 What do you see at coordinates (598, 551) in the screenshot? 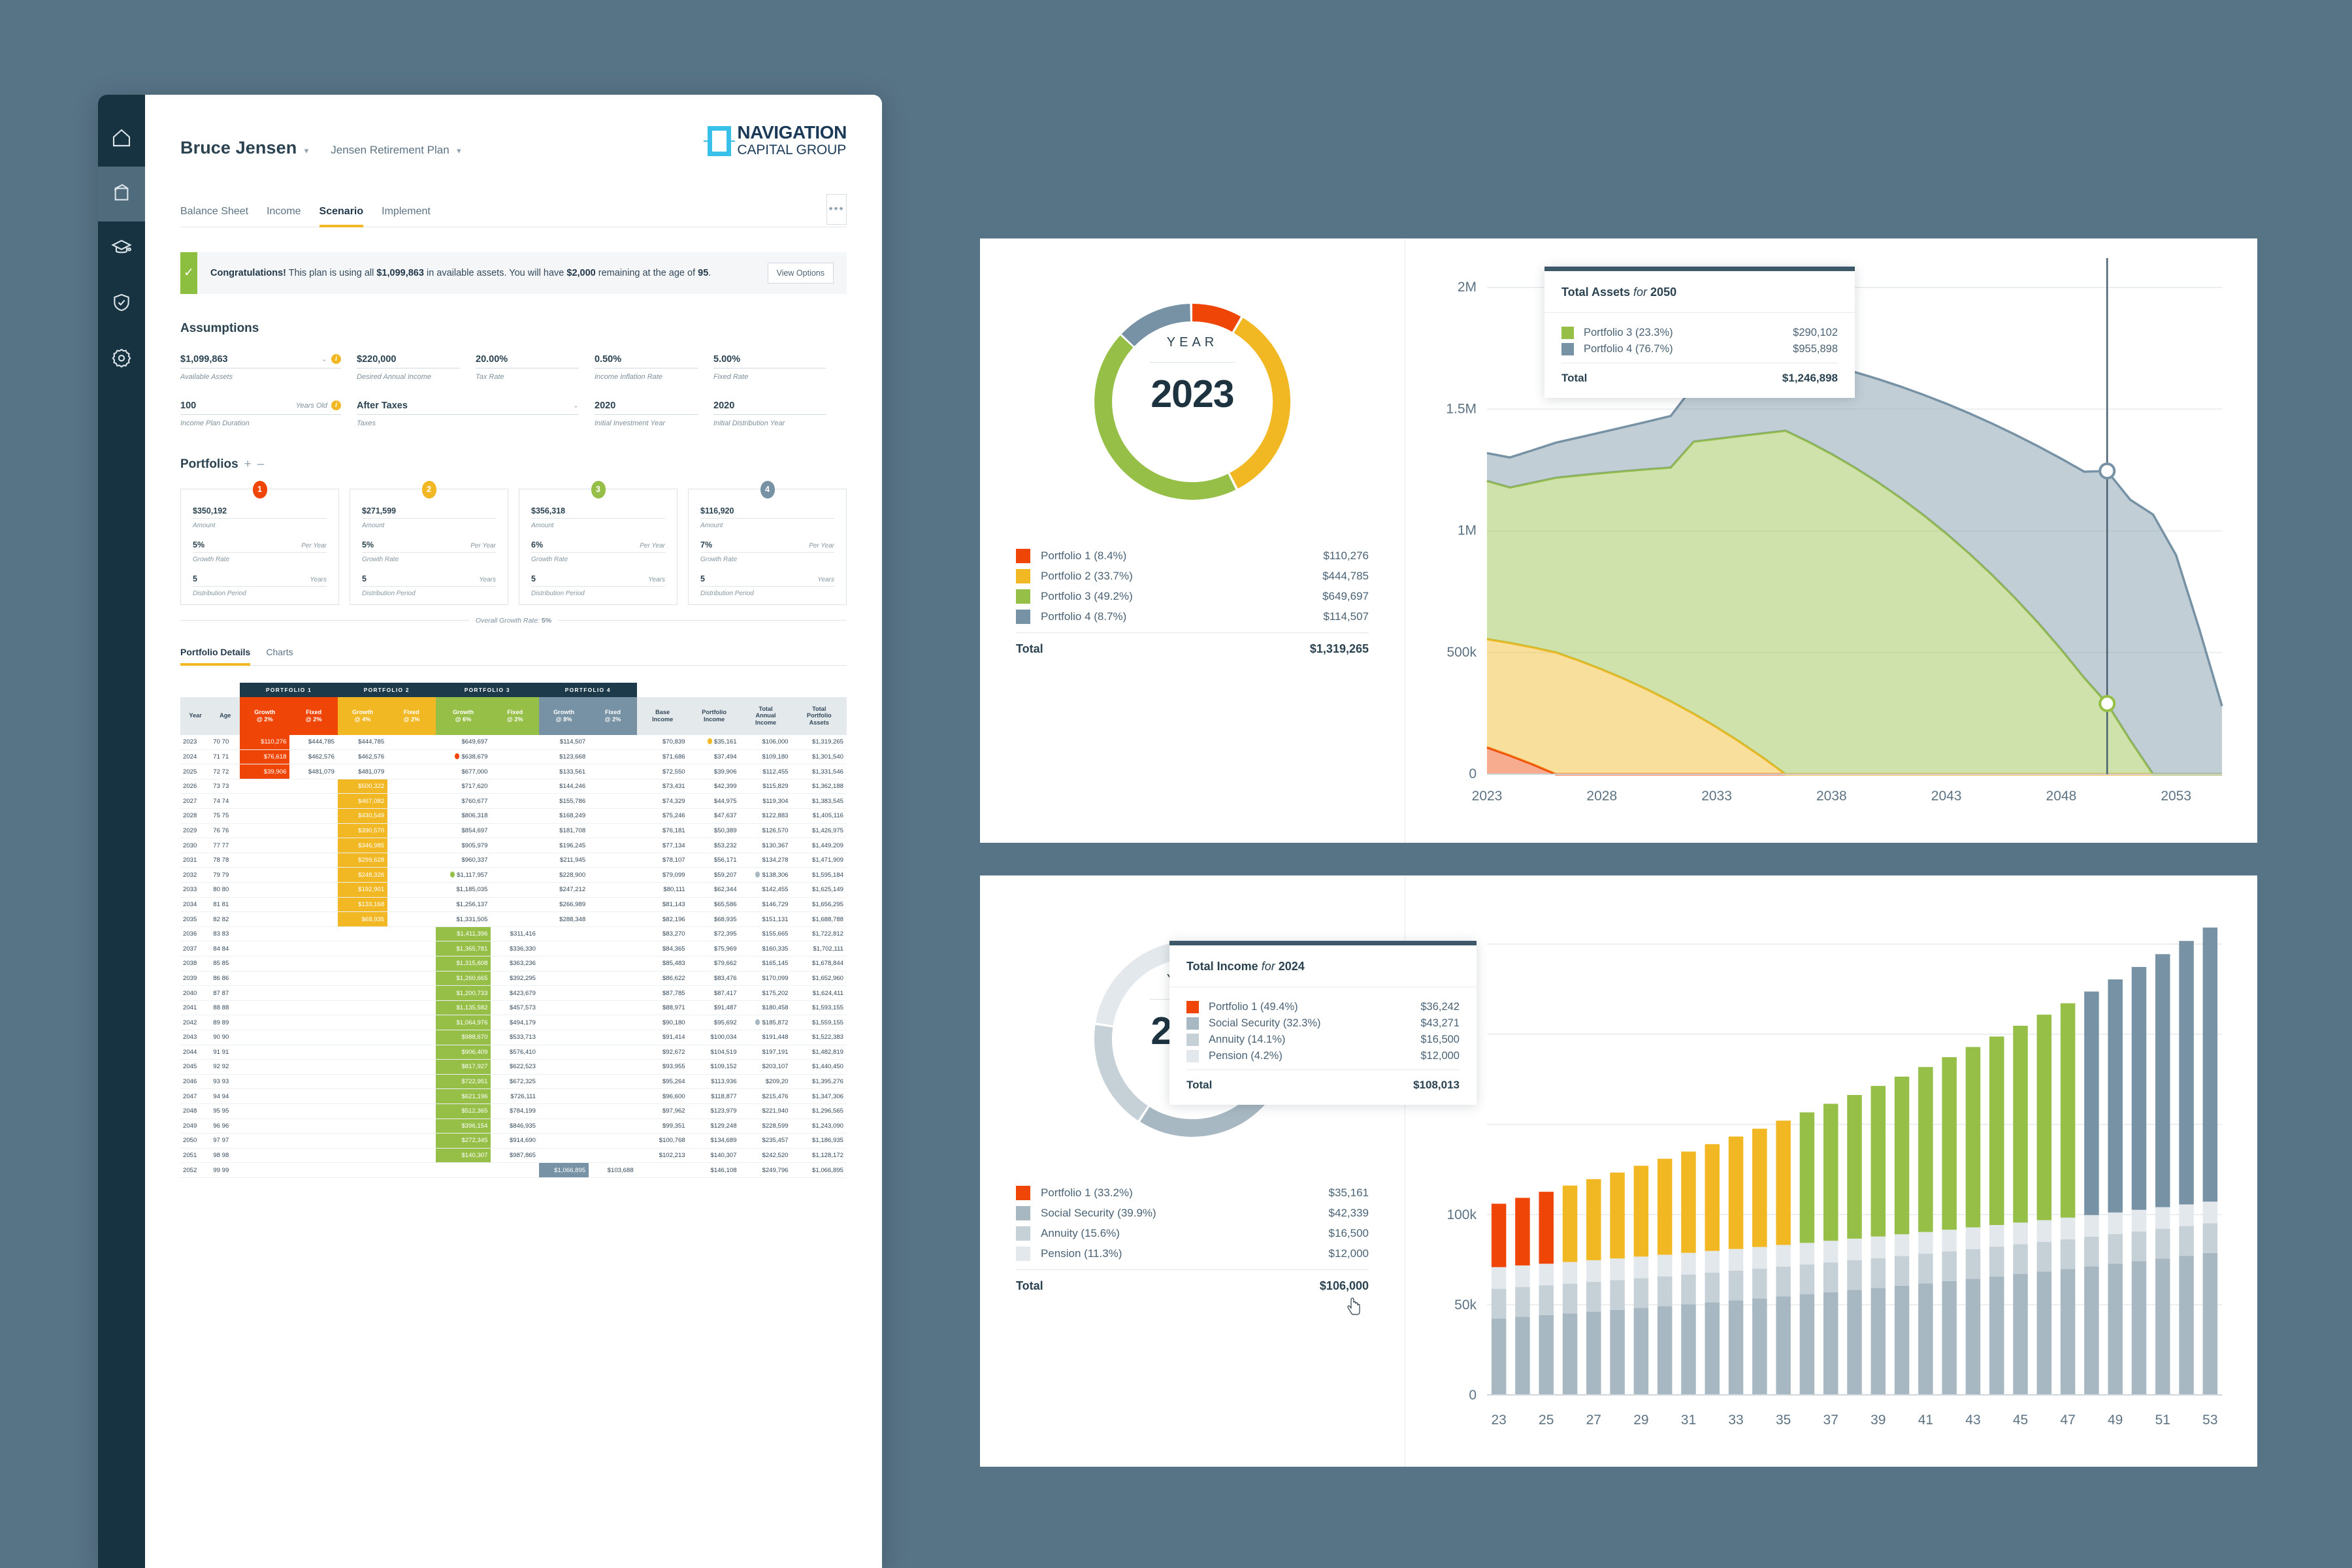
I see `portfolio-growth-field: 6% Per Year Growth Rate` at bounding box center [598, 551].